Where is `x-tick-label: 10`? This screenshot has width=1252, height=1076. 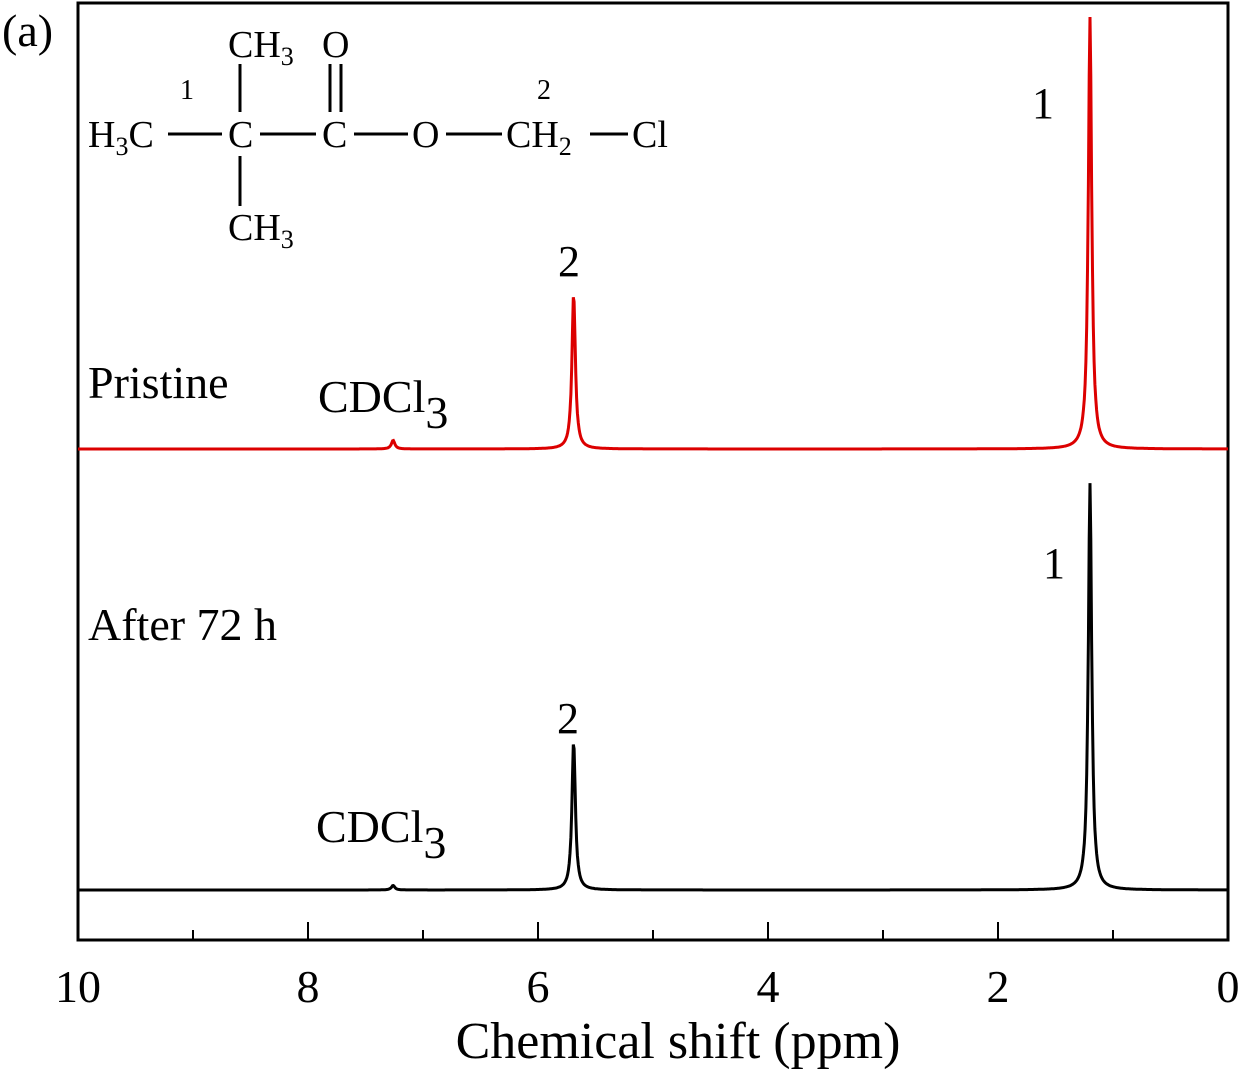 x-tick-label: 10 is located at coordinates (78, 986).